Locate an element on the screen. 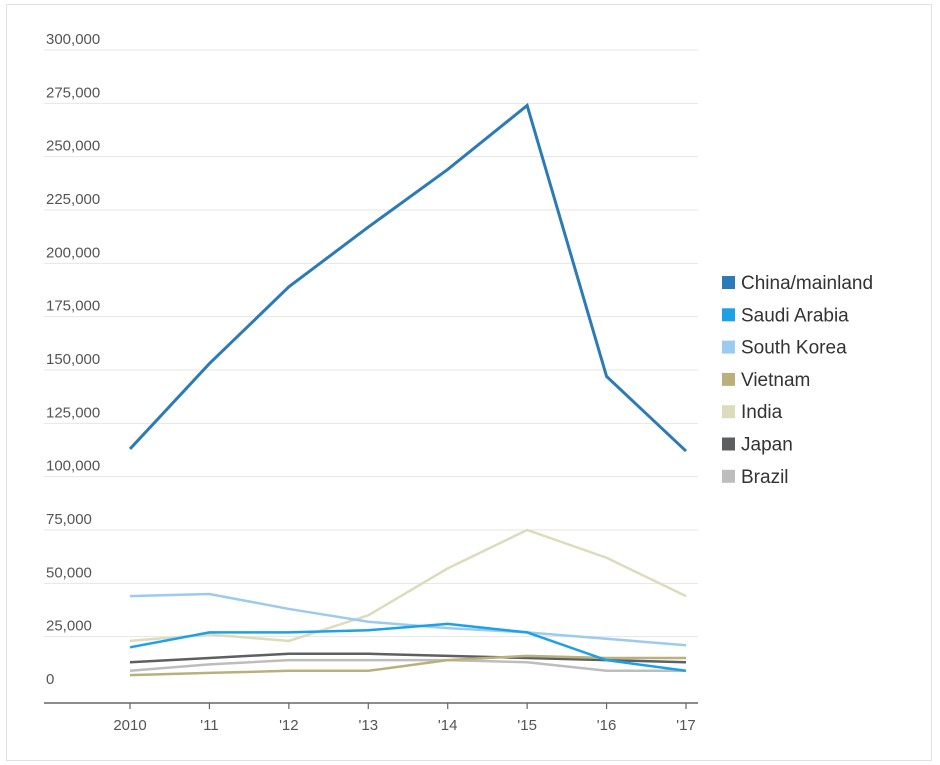 This screenshot has width=940, height=765. x-tick-label: 2010 is located at coordinates (129, 725).